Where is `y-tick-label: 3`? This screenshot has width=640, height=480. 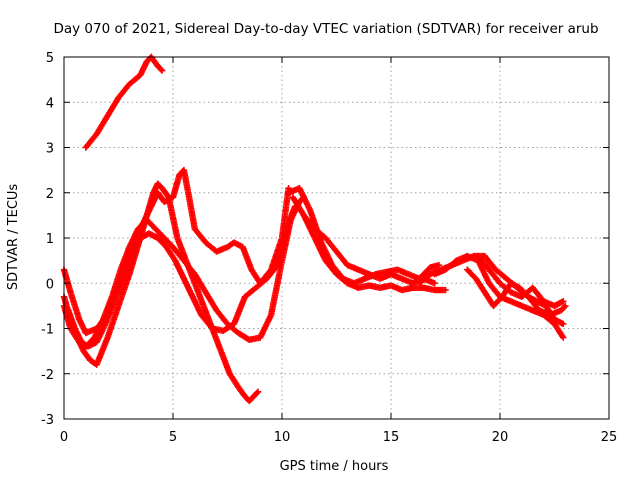 y-tick-label: 3 is located at coordinates (50, 149).